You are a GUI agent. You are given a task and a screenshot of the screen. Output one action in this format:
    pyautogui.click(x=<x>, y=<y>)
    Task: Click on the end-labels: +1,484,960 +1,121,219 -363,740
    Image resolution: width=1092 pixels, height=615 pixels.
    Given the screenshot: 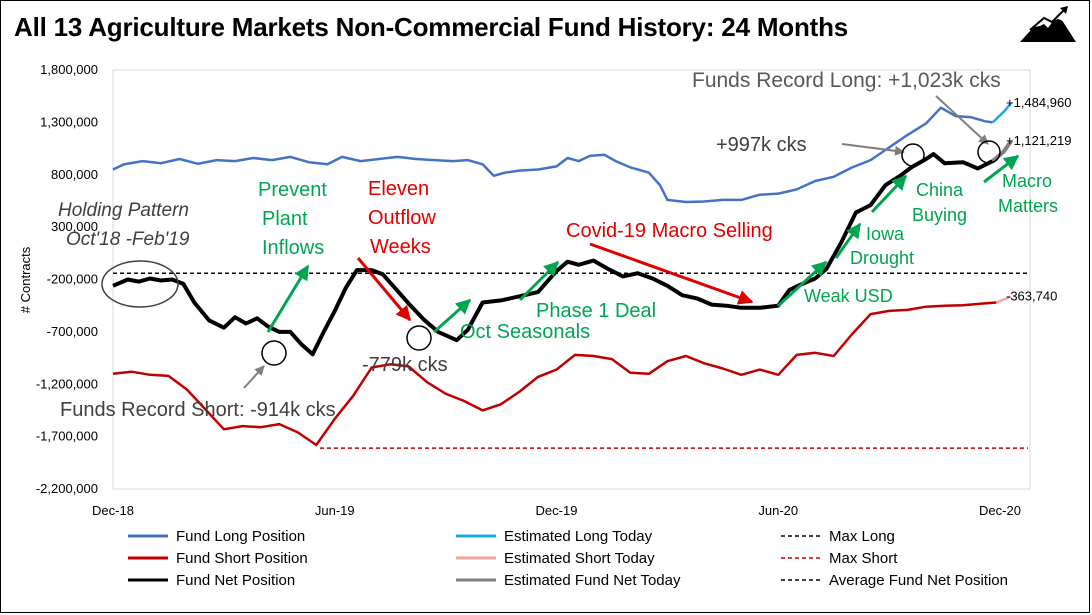 What is the action you would take?
    pyautogui.click(x=1038, y=199)
    